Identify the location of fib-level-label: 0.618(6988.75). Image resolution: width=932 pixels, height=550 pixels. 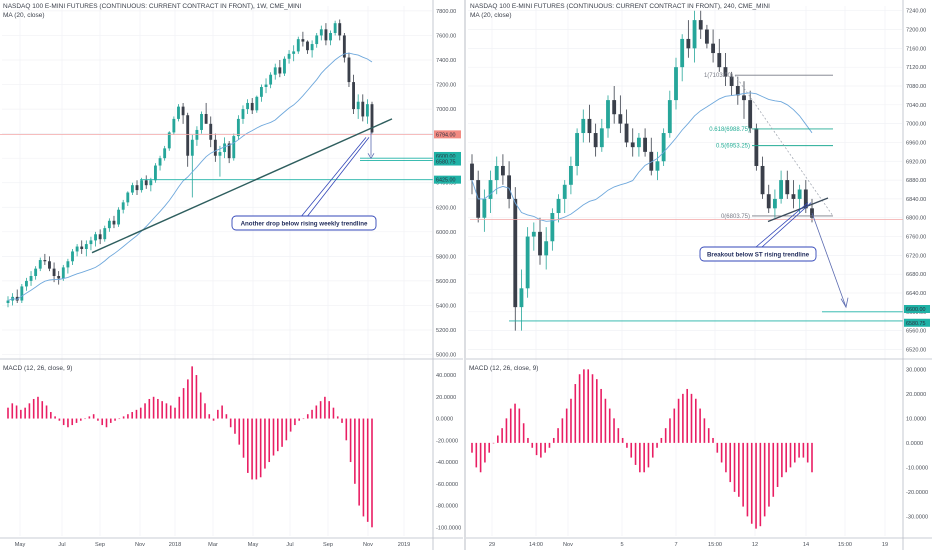
(729, 130).